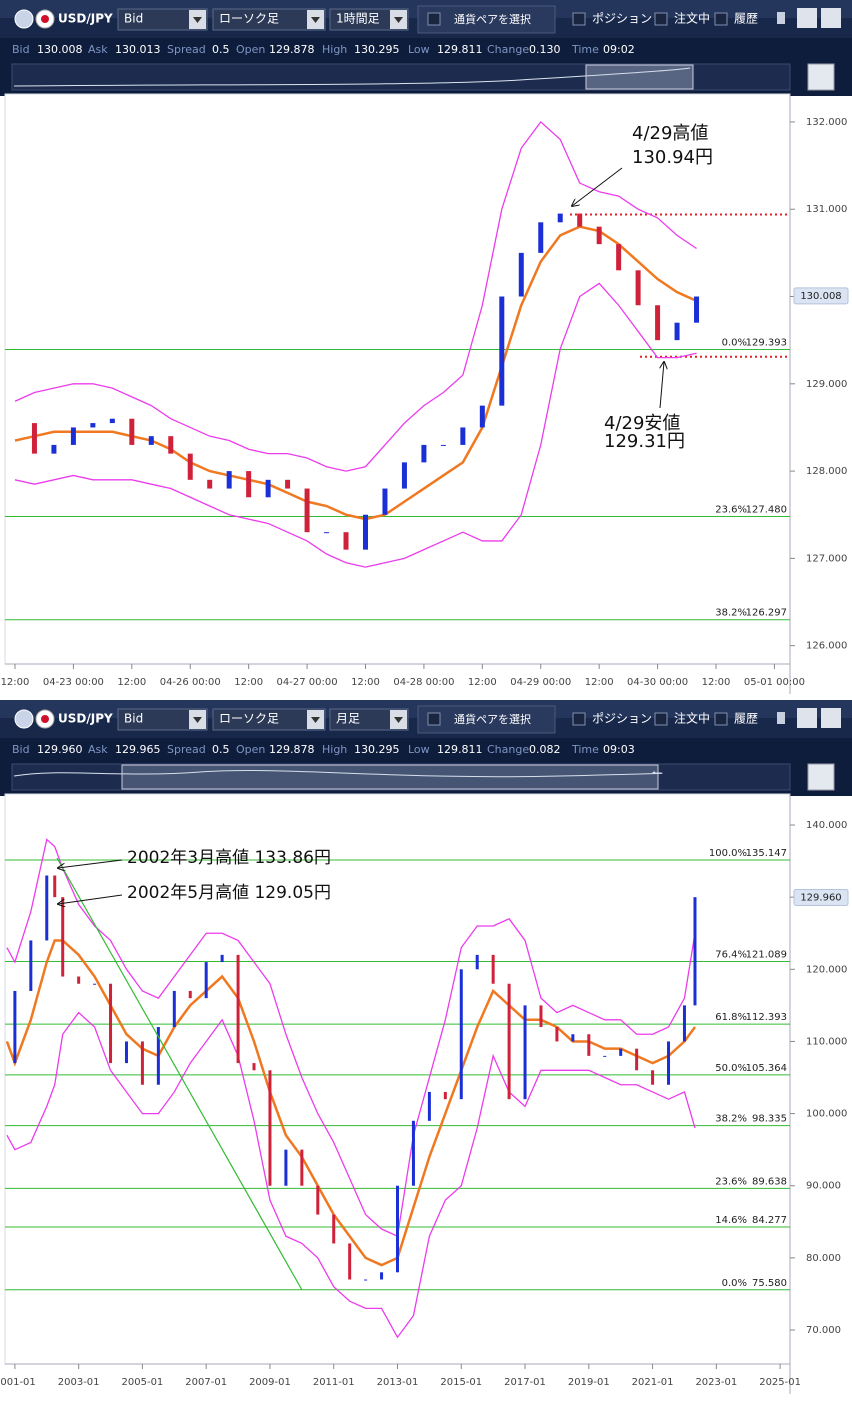 The image size is (852, 1407). I want to click on quote-value: 129.960, so click(60, 749).